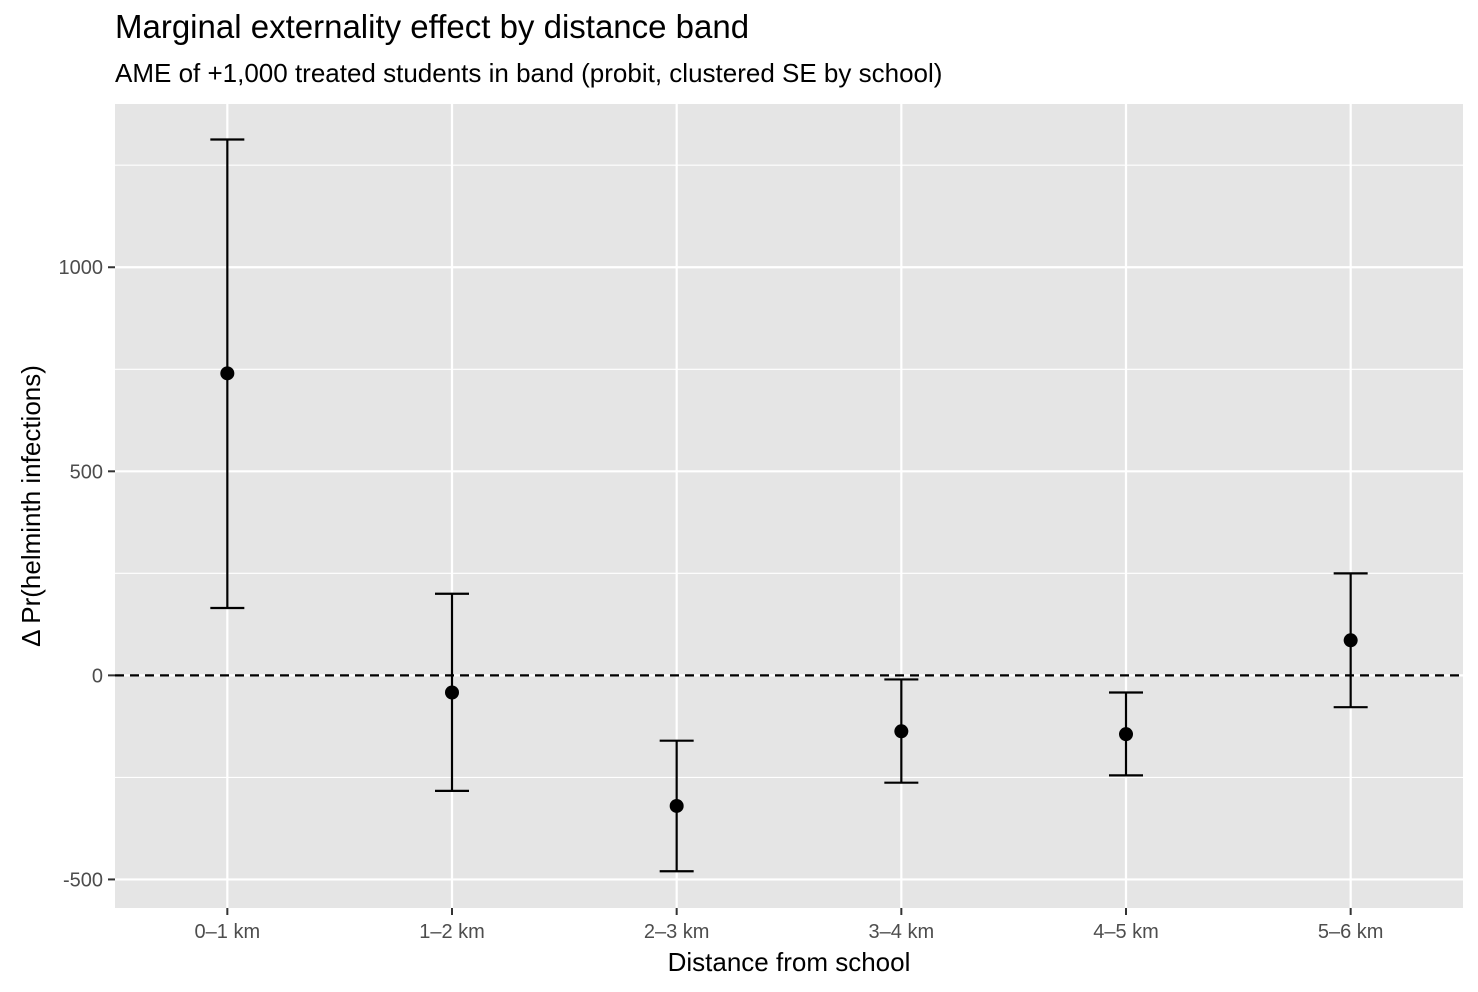 The width and height of the screenshot is (1478, 992). What do you see at coordinates (87, 574) in the screenshot?
I see `y-axis: -500 0 500 1000` at bounding box center [87, 574].